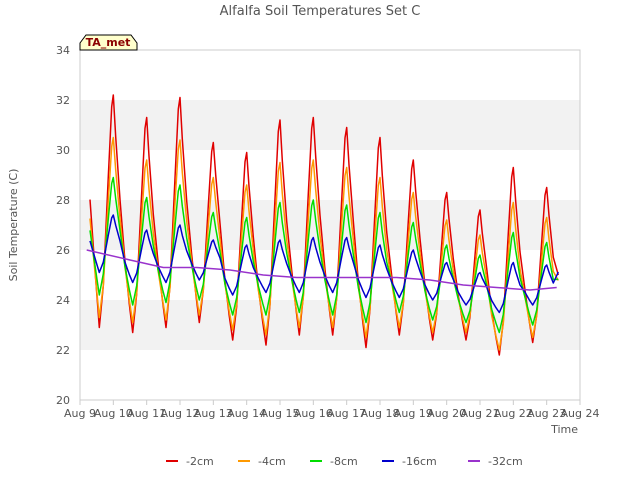  Describe the element at coordinates (419, 461) in the screenshot. I see `legend-label: -16cm` at that location.